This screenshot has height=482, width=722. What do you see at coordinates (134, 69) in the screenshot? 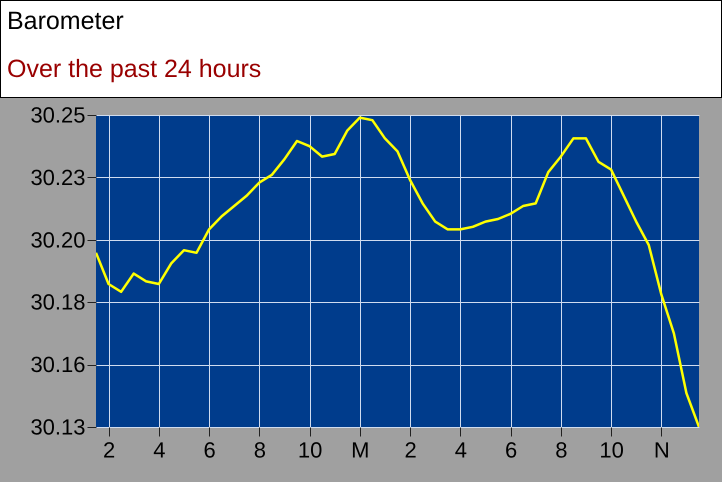
I see `chart-subtitle: Over the past 24 hours` at bounding box center [134, 69].